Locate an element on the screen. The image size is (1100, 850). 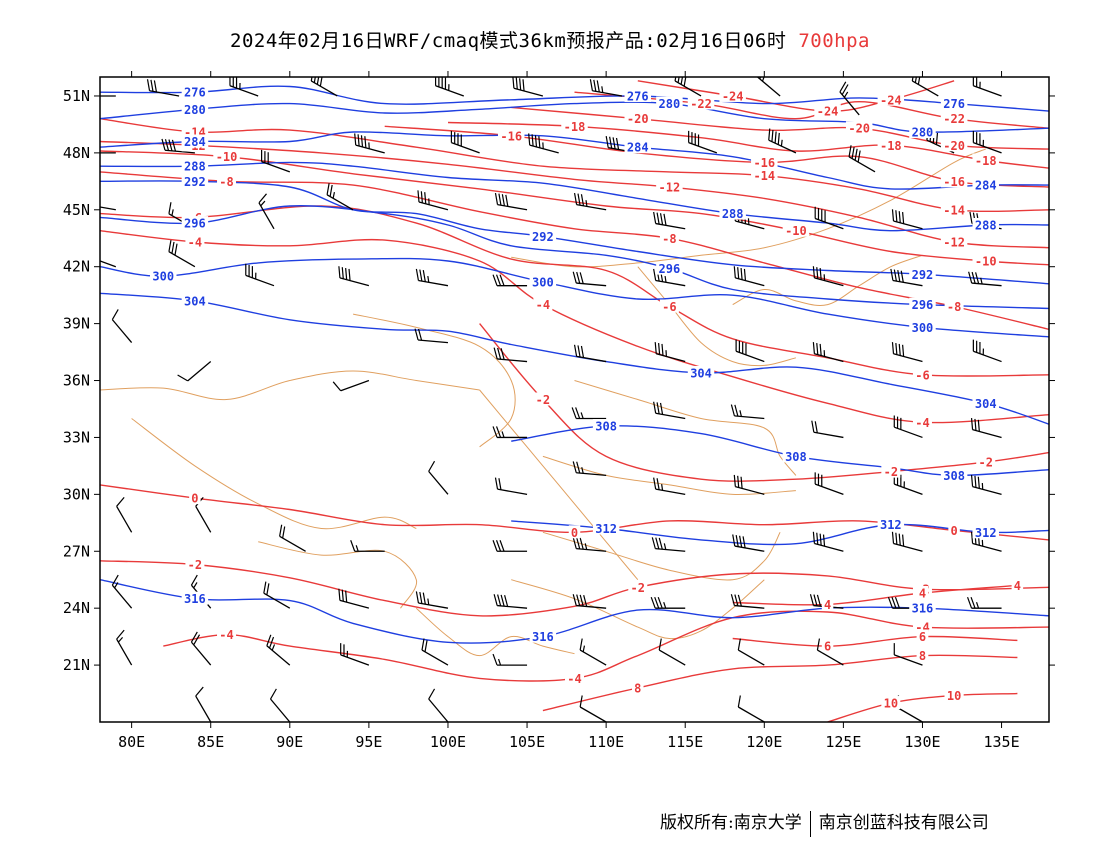
lat-tick-label: 51N is located at coordinates (76, 96).